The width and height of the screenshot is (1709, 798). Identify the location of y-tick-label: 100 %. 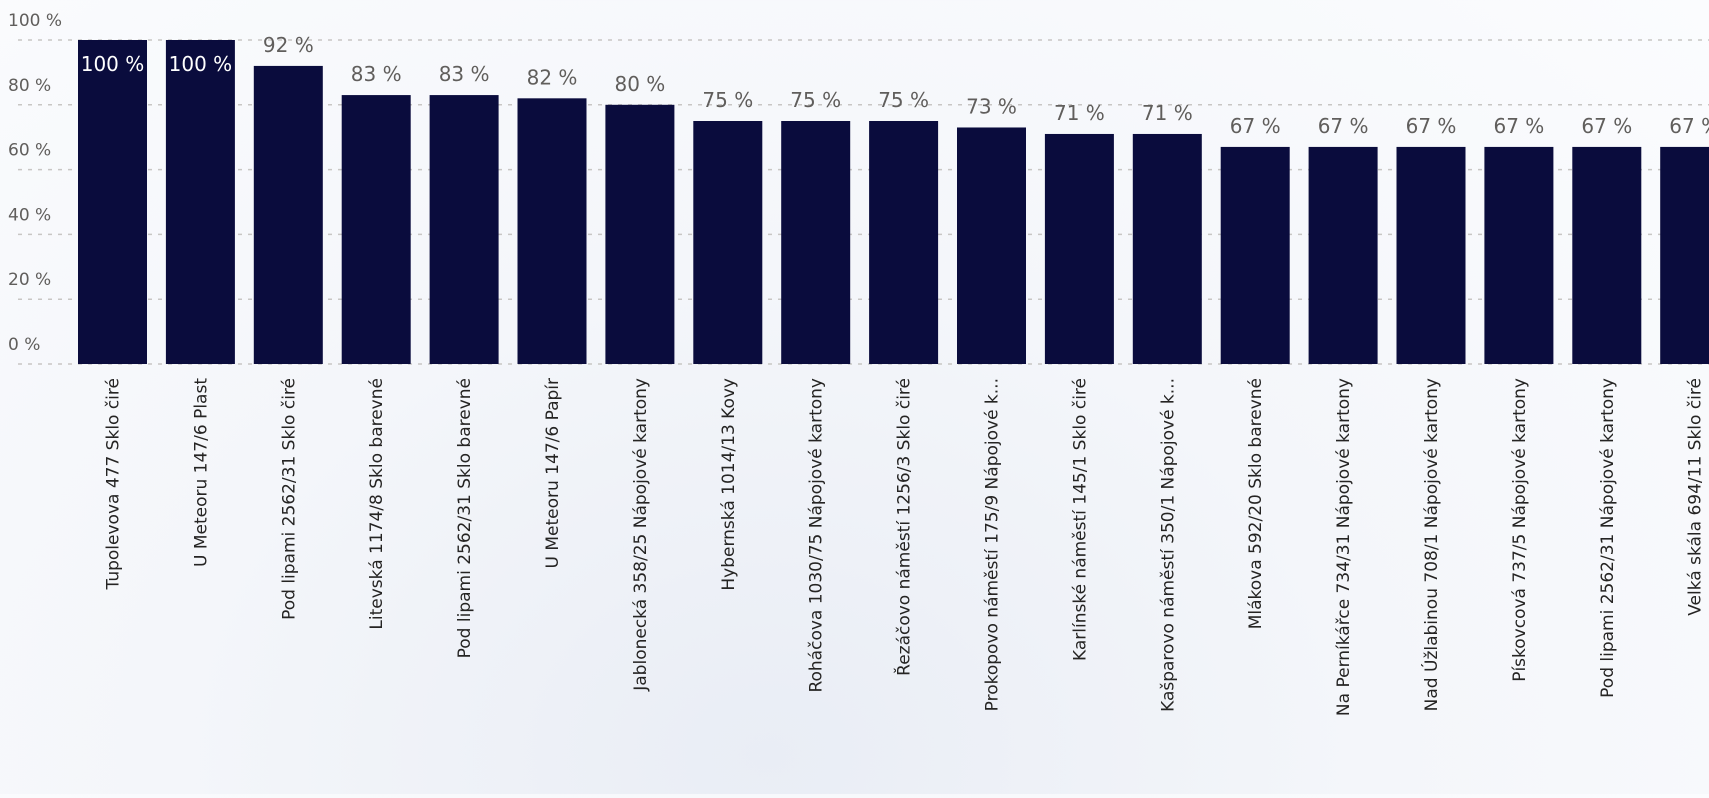
(35, 21).